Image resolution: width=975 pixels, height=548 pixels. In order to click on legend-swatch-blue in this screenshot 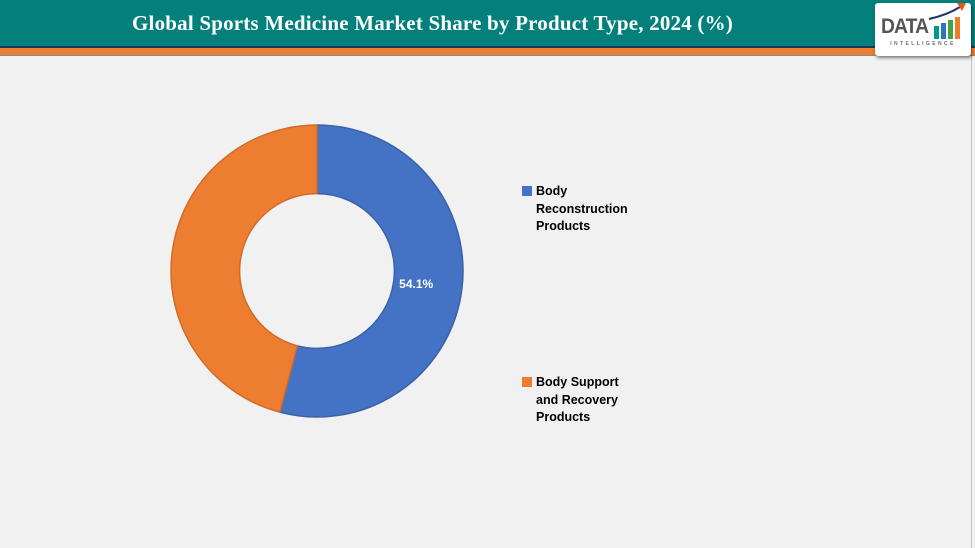, I will do `click(527, 191)`.